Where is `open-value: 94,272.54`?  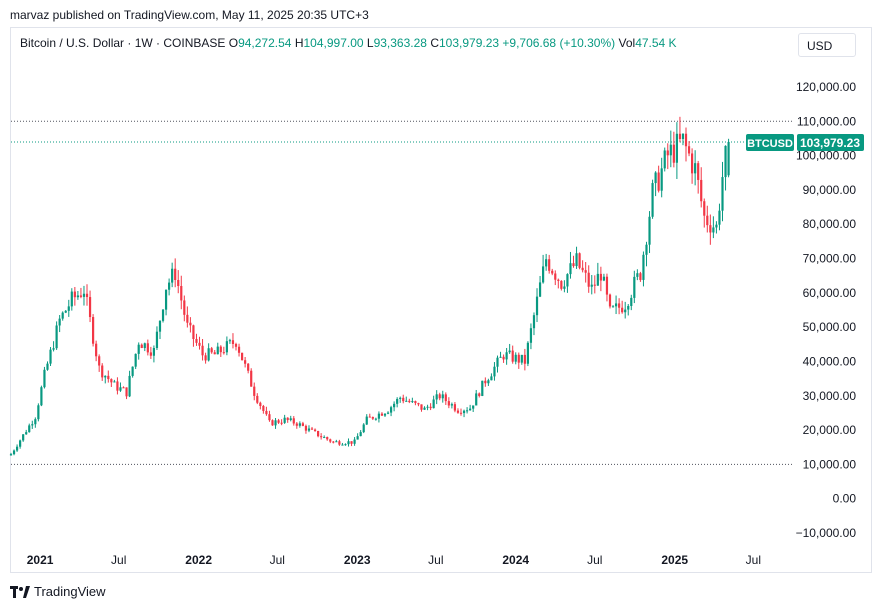 open-value: 94,272.54 is located at coordinates (265, 43).